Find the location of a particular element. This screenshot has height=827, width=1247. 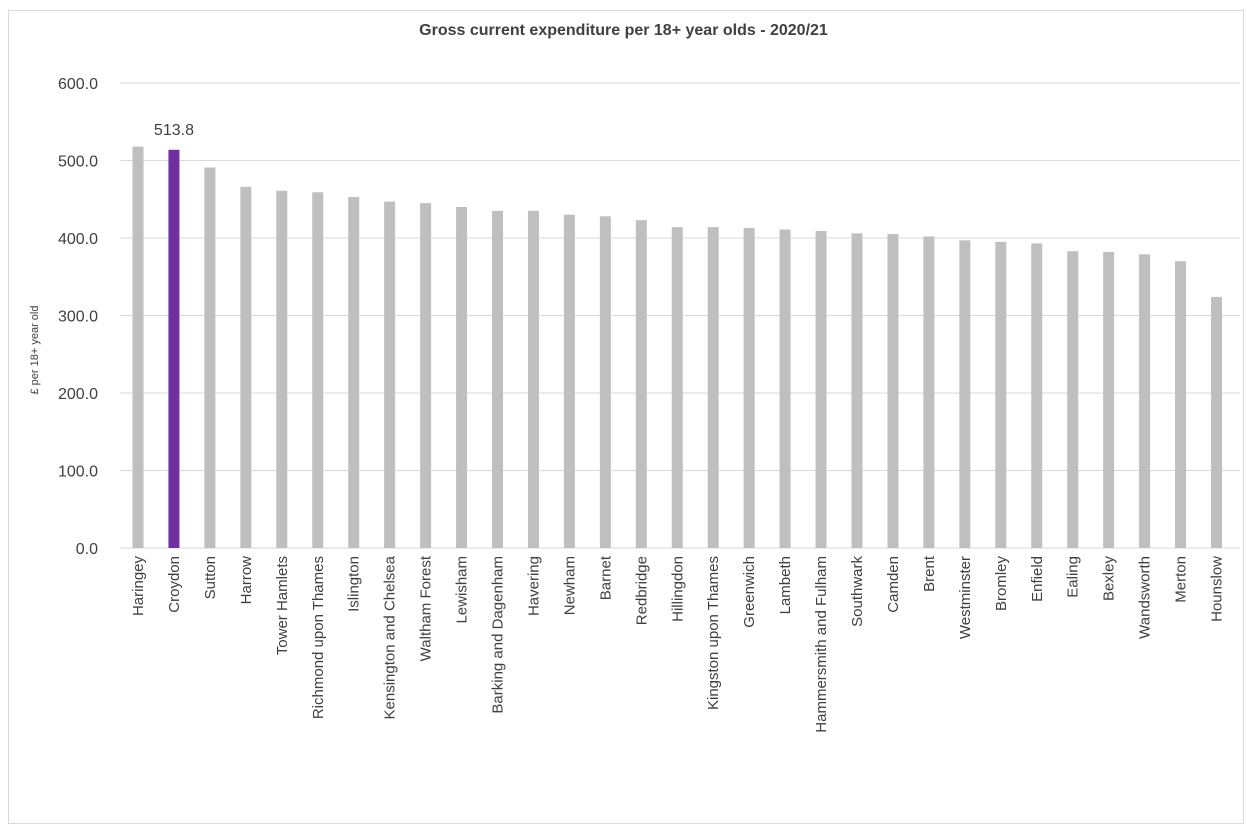

bar-hammersmith-and-fulham is located at coordinates (821, 389).